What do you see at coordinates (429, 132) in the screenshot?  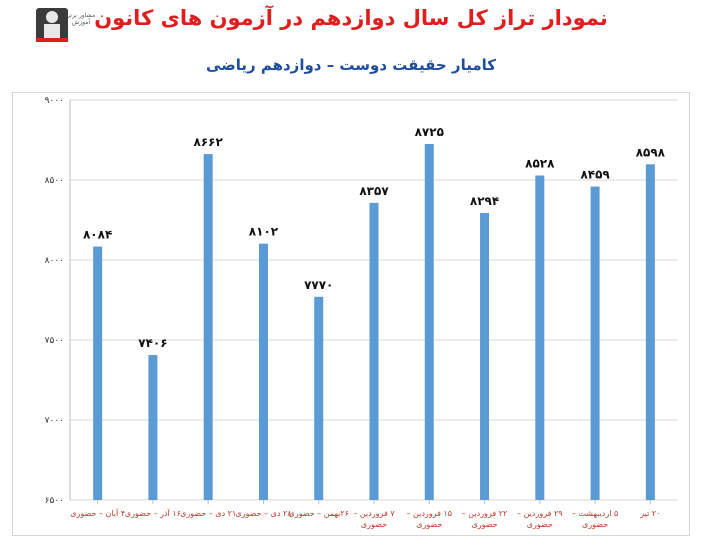 I see `data-label: ۸۷۲۵` at bounding box center [429, 132].